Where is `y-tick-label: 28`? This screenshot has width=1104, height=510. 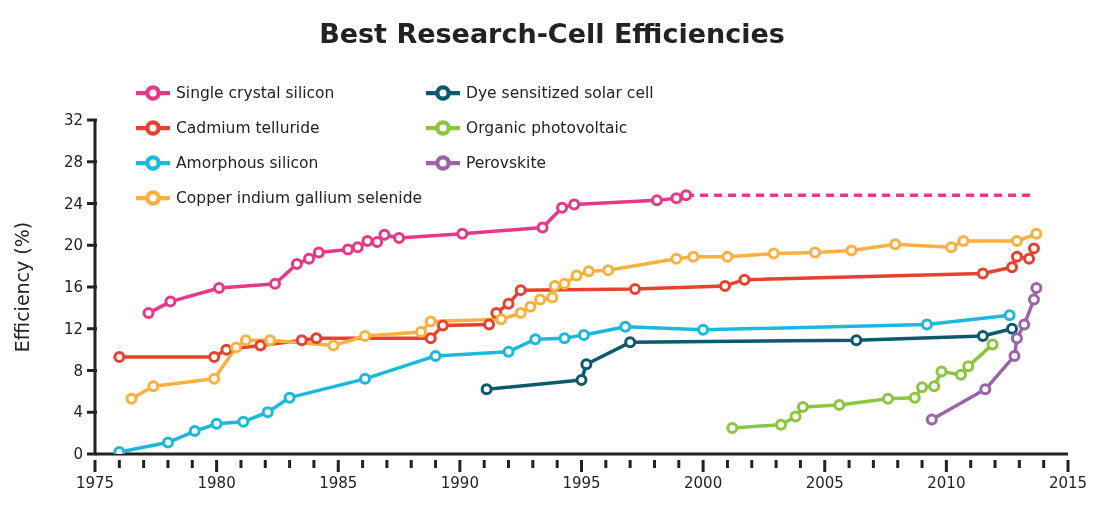
y-tick-label: 28 is located at coordinates (73, 161).